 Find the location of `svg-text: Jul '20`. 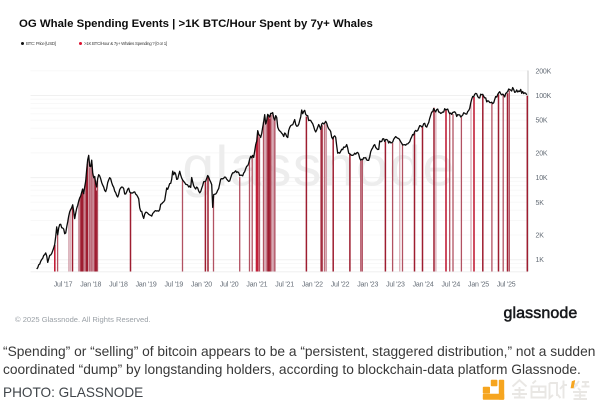

svg-text: Jul '20 is located at coordinates (229, 285).